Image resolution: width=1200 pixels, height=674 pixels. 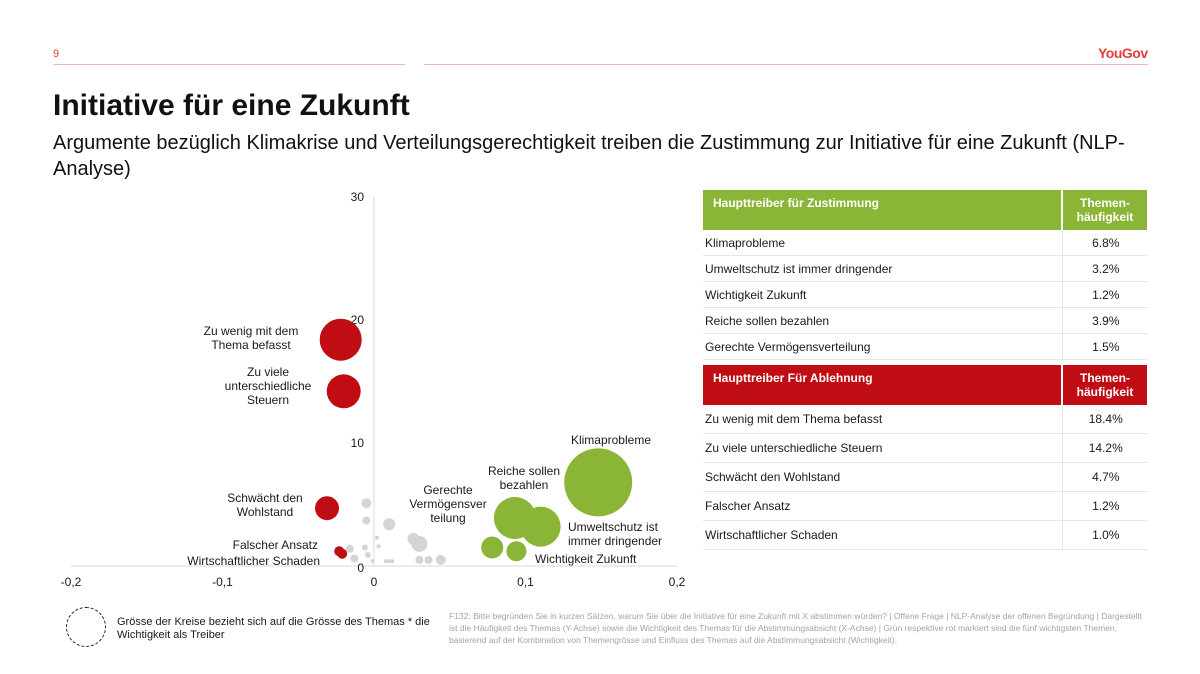 I want to click on bubble-label: Falscher Ansatz, so click(x=275, y=545).